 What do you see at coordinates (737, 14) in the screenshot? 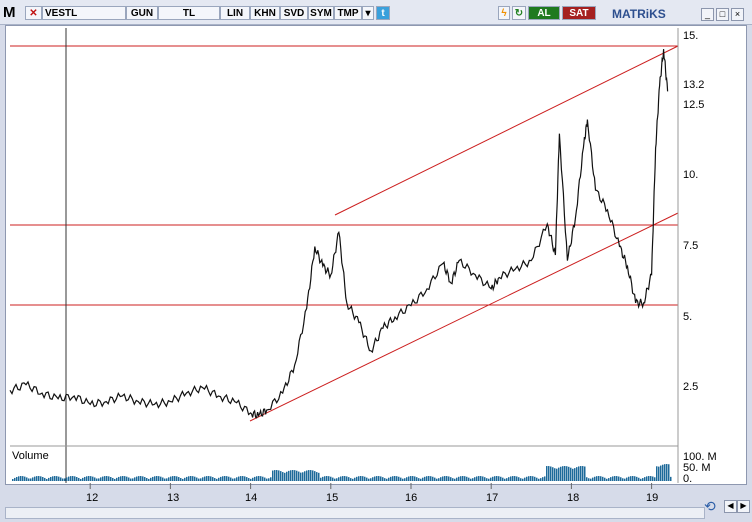
I see `close-button: ×` at bounding box center [737, 14].